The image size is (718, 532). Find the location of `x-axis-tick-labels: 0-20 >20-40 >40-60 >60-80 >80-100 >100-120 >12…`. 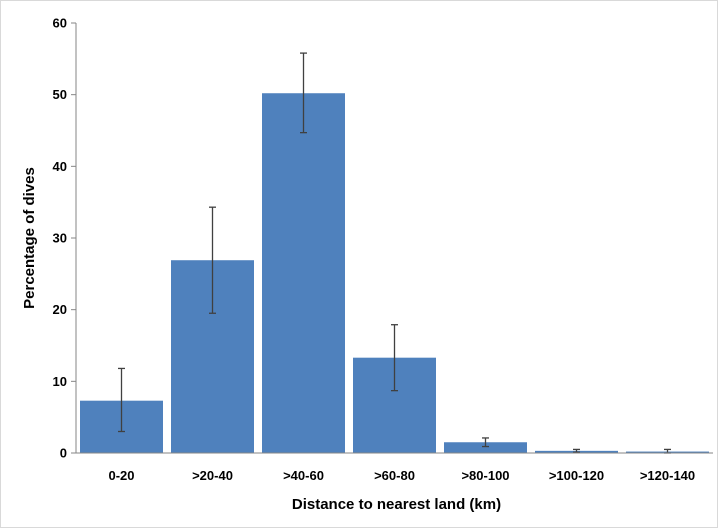

x-axis-tick-labels: 0-20 >20-40 >40-60 >60-80 >80-100 >100-120 >12… is located at coordinates (401, 475).